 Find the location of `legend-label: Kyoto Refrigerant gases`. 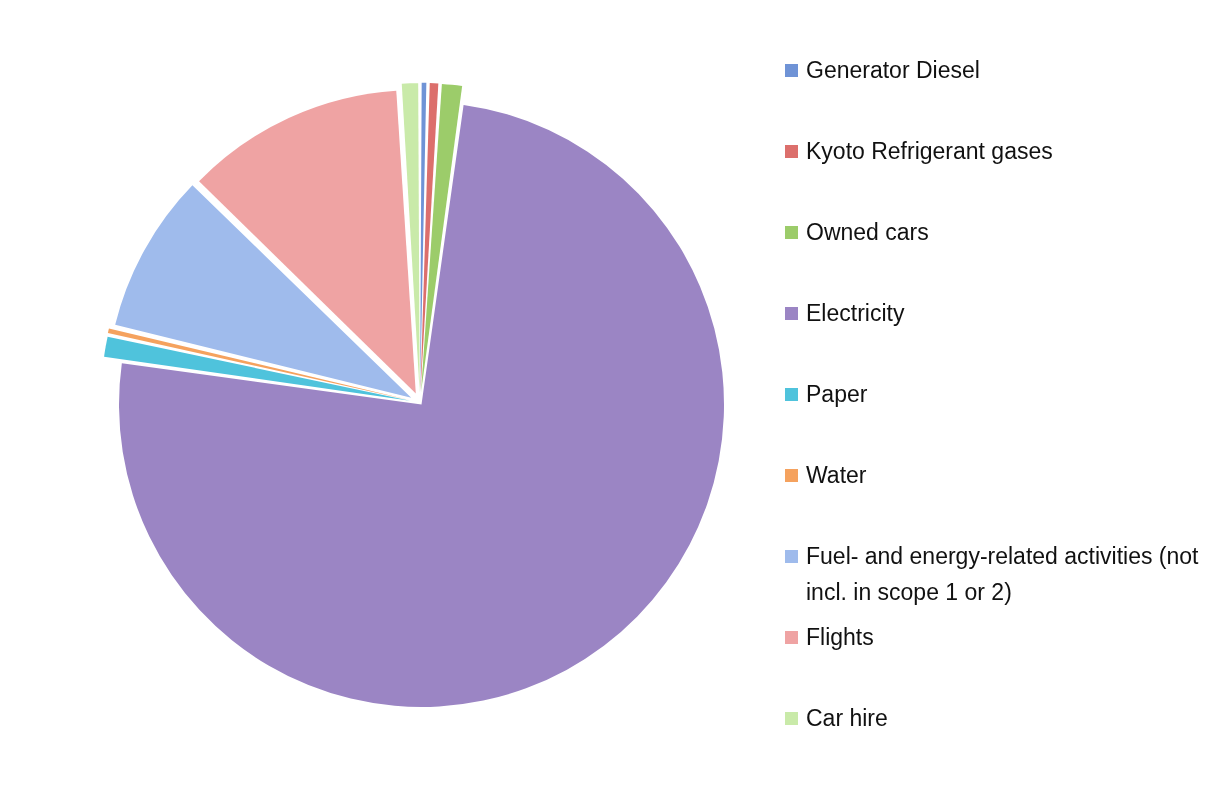

legend-label: Kyoto Refrigerant gases is located at coordinates (929, 151).